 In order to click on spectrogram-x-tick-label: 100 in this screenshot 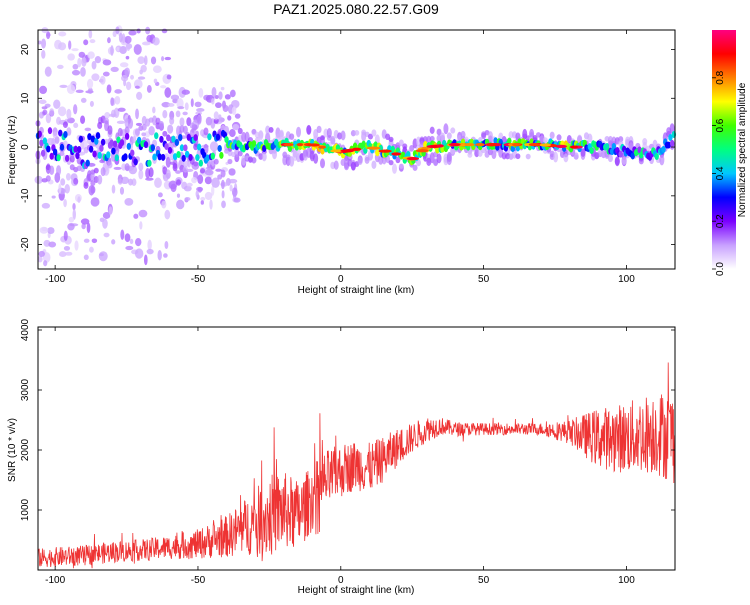, I will do `click(626, 279)`.